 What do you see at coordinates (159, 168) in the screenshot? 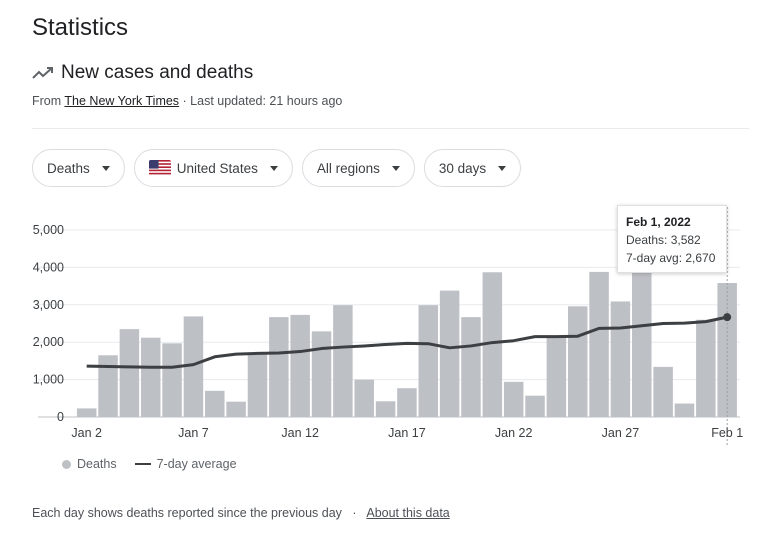
I see `us-flag-icon` at bounding box center [159, 168].